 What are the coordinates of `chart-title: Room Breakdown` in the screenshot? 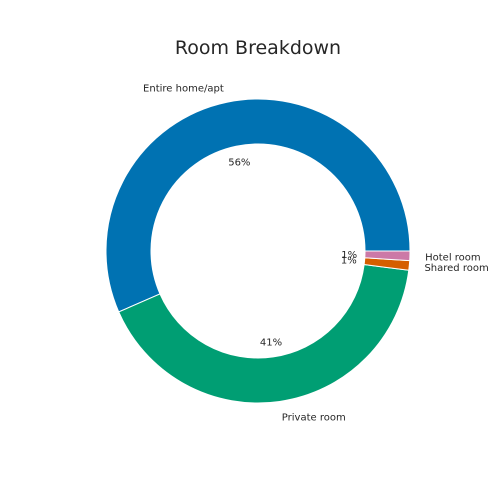 It's located at (258, 48).